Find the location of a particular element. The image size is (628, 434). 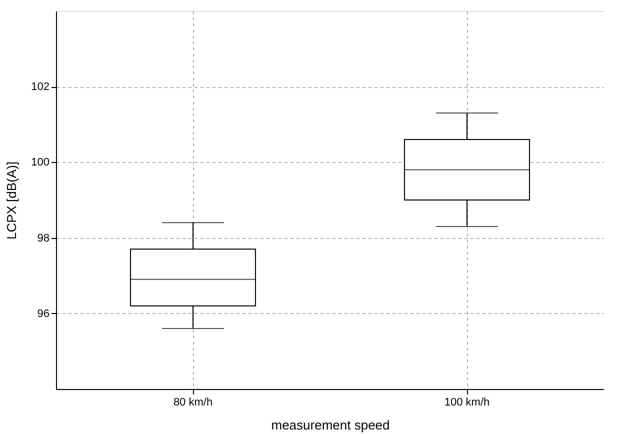

y-tick-label: 102 is located at coordinates (40, 87).